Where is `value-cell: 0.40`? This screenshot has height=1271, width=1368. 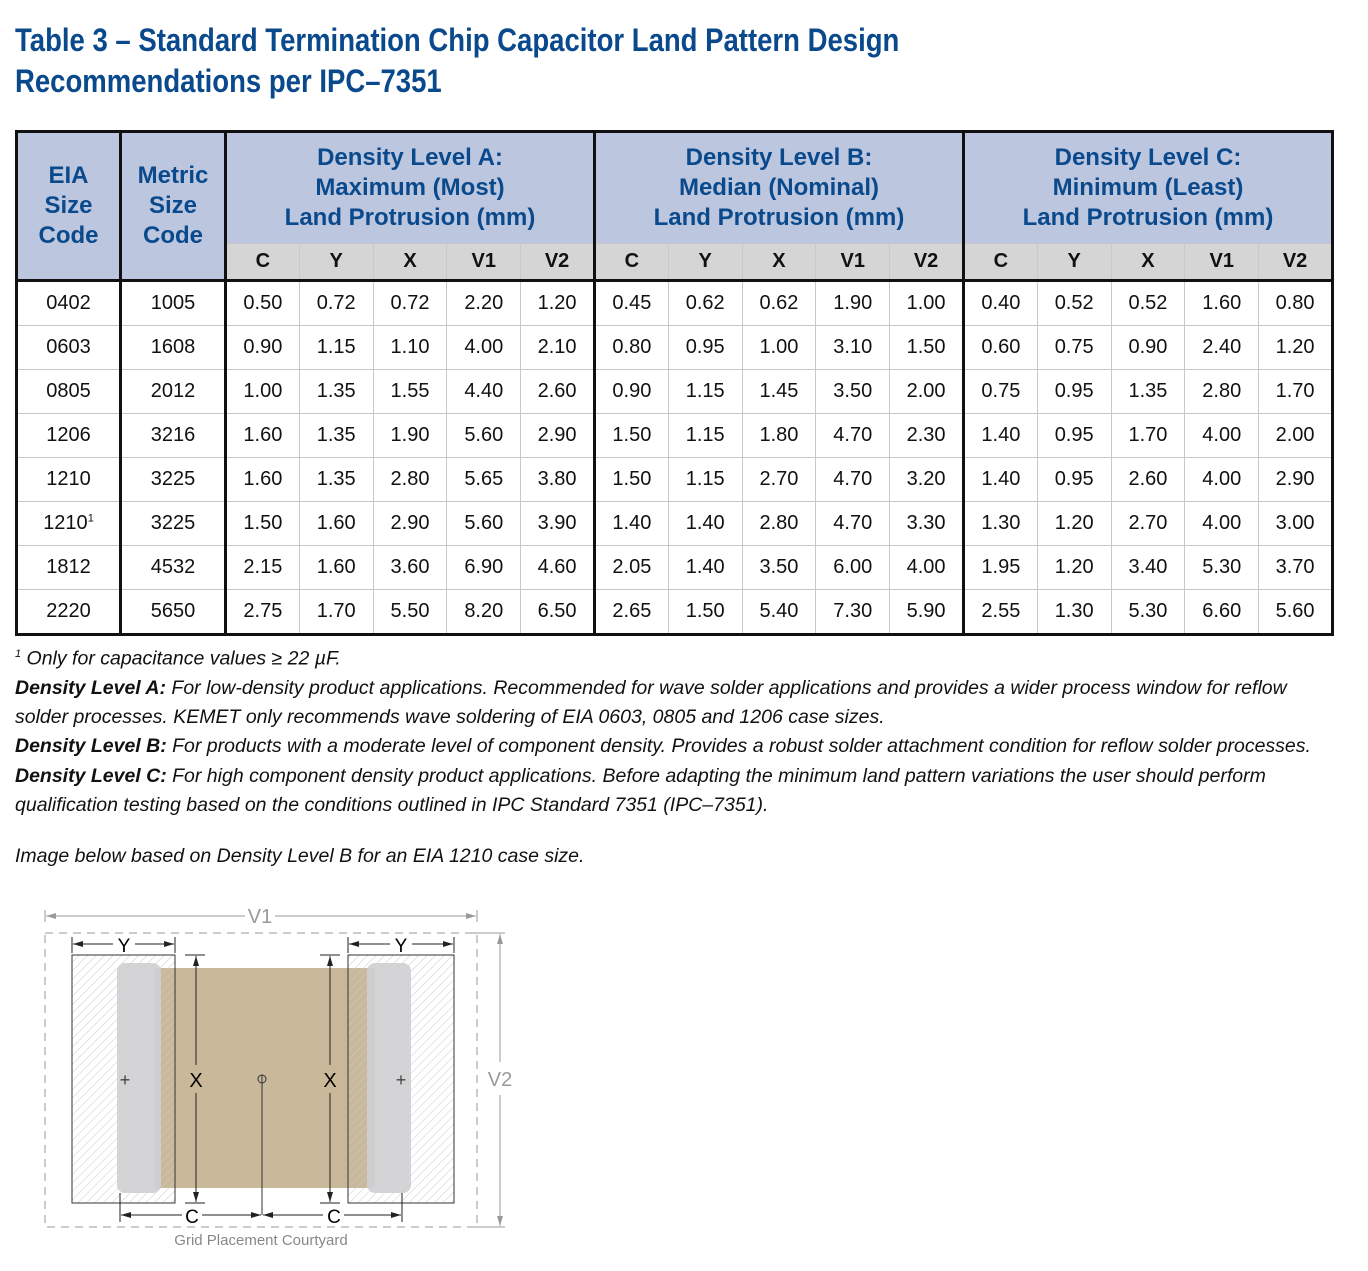
value-cell: 0.40 is located at coordinates (999, 303).